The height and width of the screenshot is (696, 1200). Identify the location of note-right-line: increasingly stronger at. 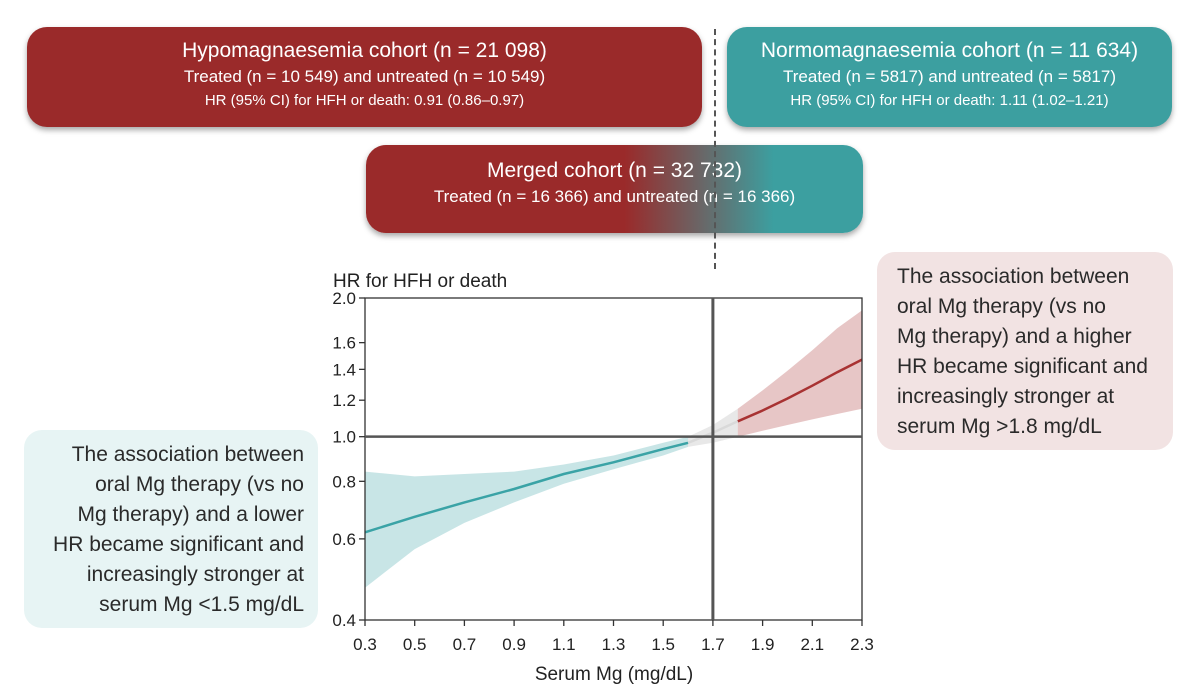
(1006, 396).